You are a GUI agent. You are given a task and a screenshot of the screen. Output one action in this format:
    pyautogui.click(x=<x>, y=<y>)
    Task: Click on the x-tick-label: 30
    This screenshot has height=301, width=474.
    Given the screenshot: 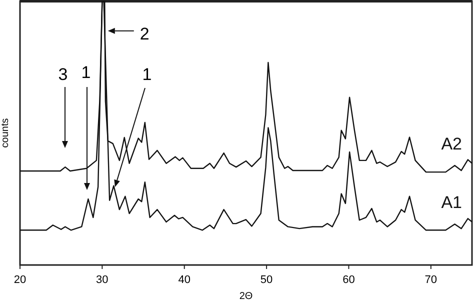 What is the action you would take?
    pyautogui.click(x=102, y=280)
    